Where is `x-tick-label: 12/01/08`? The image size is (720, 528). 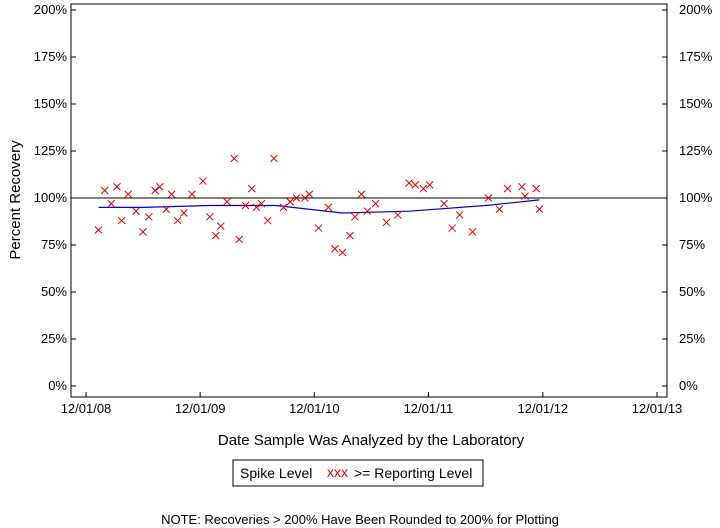 x-tick-label: 12/01/08 is located at coordinates (86, 408).